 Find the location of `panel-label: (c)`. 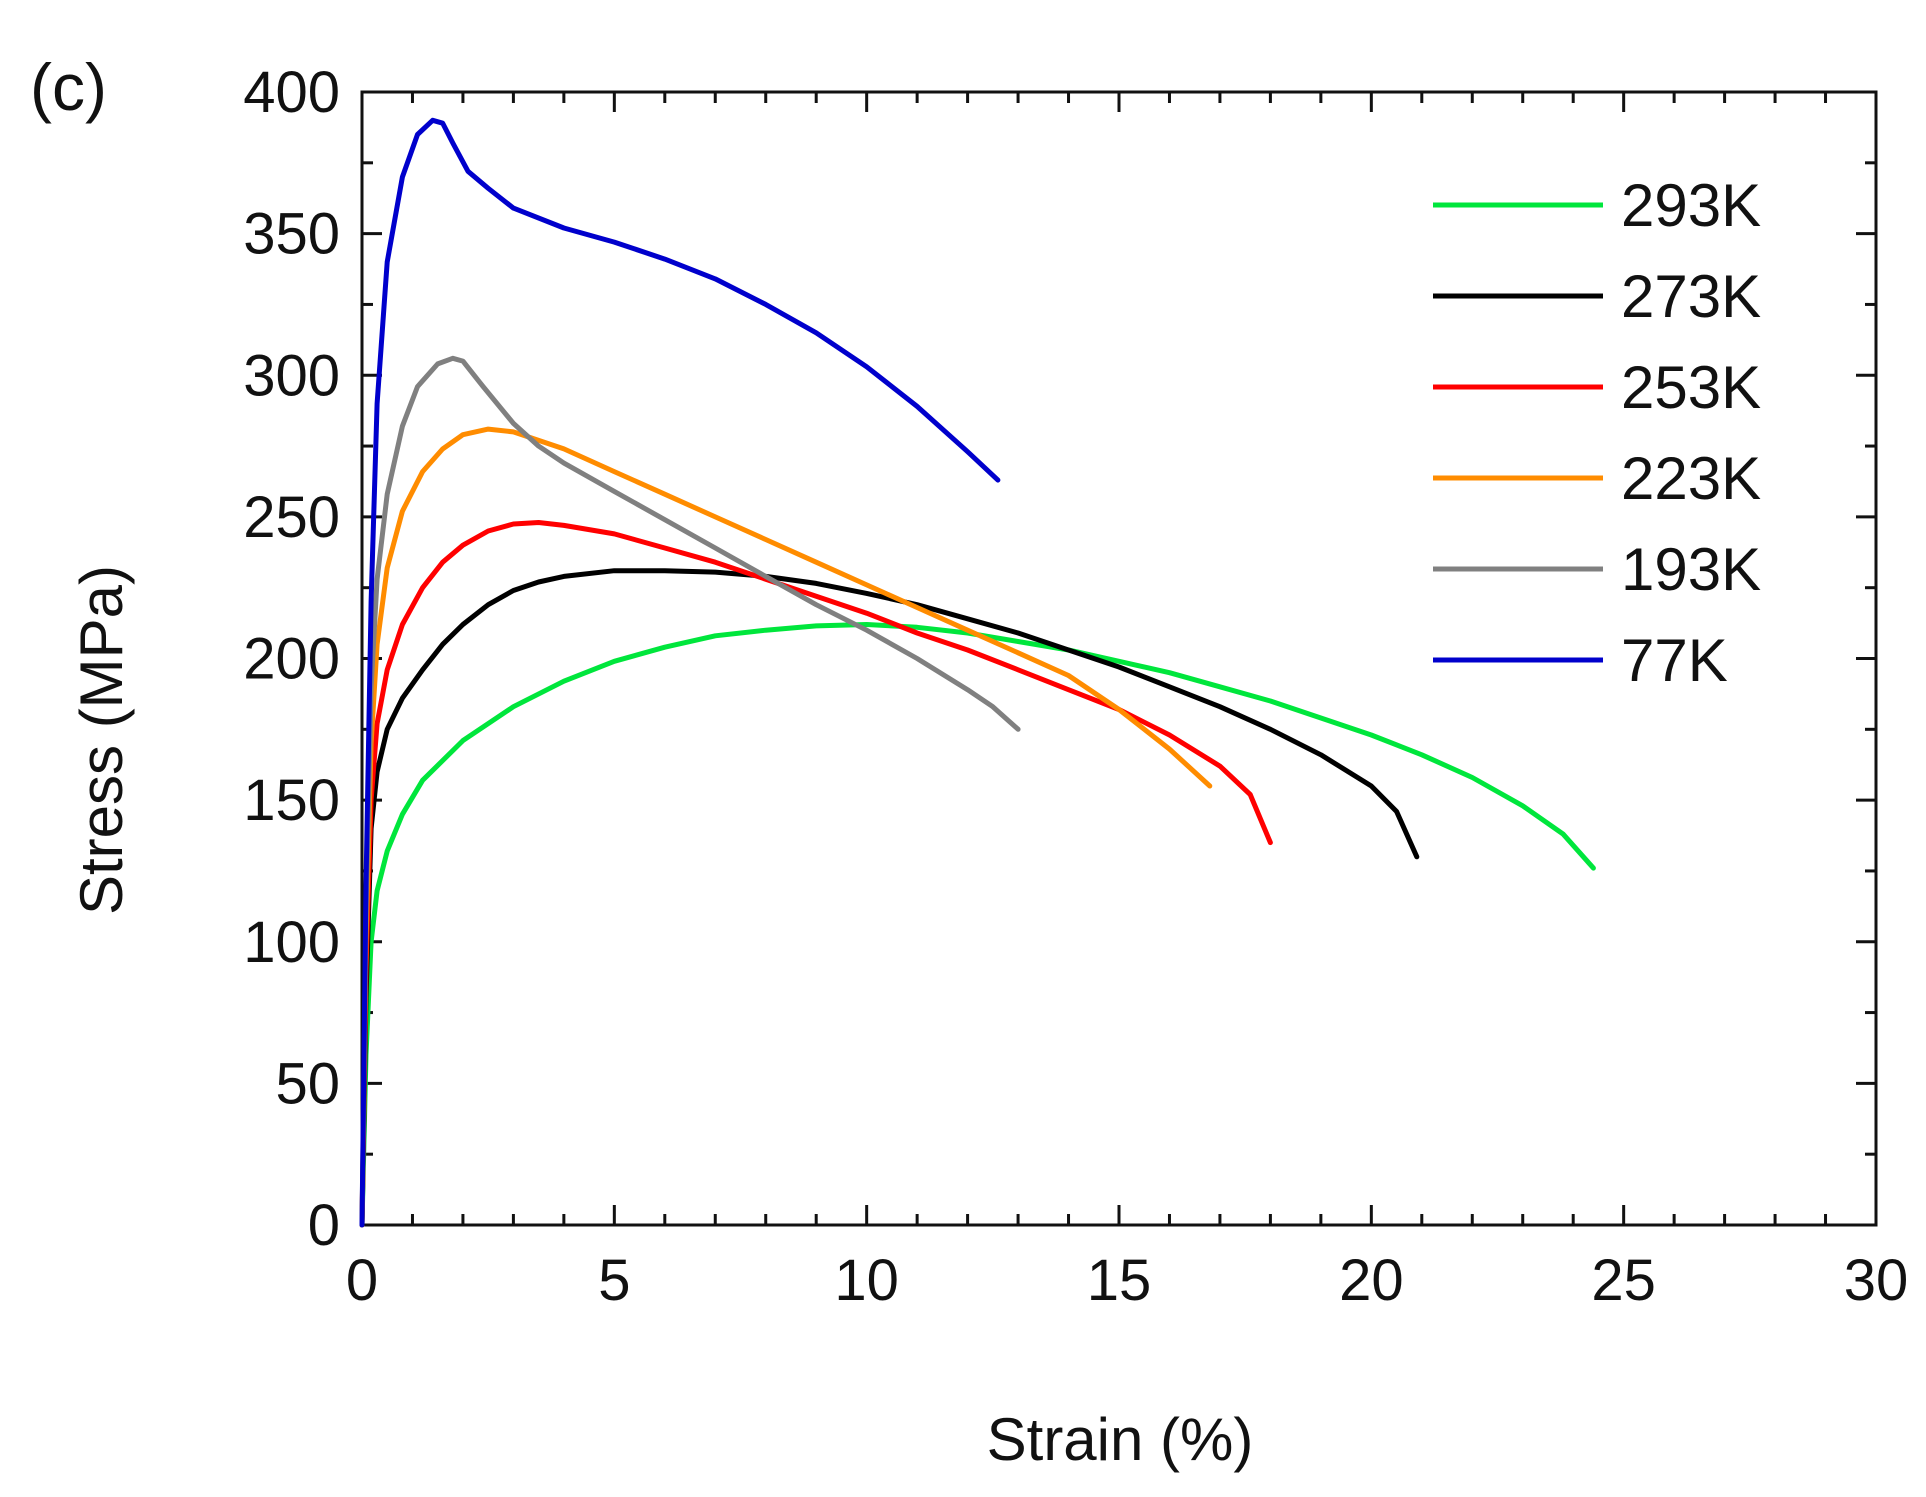

panel-label: (c) is located at coordinates (68, 87).